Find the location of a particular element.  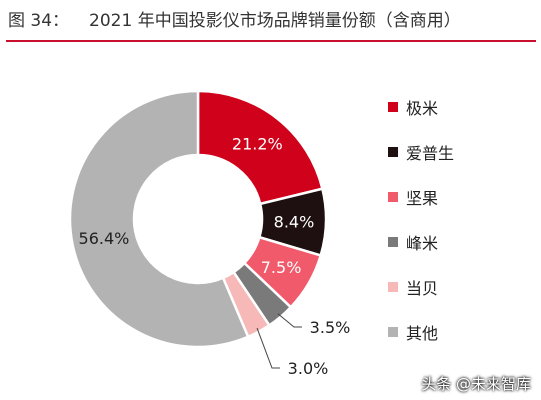

legend-item-0: 极米 is located at coordinates (421, 107).